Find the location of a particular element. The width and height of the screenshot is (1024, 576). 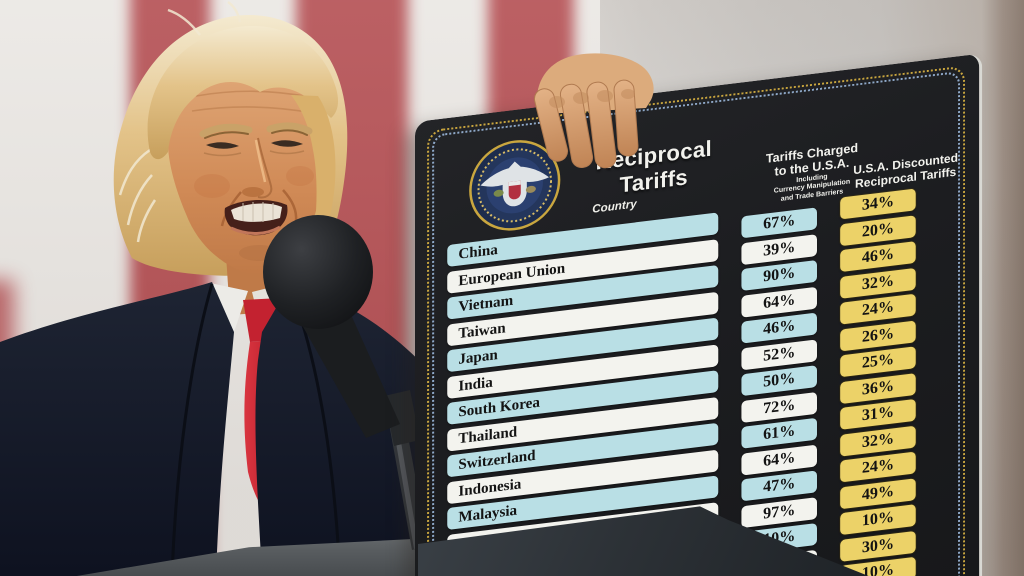

face is located at coordinates (246, 169).